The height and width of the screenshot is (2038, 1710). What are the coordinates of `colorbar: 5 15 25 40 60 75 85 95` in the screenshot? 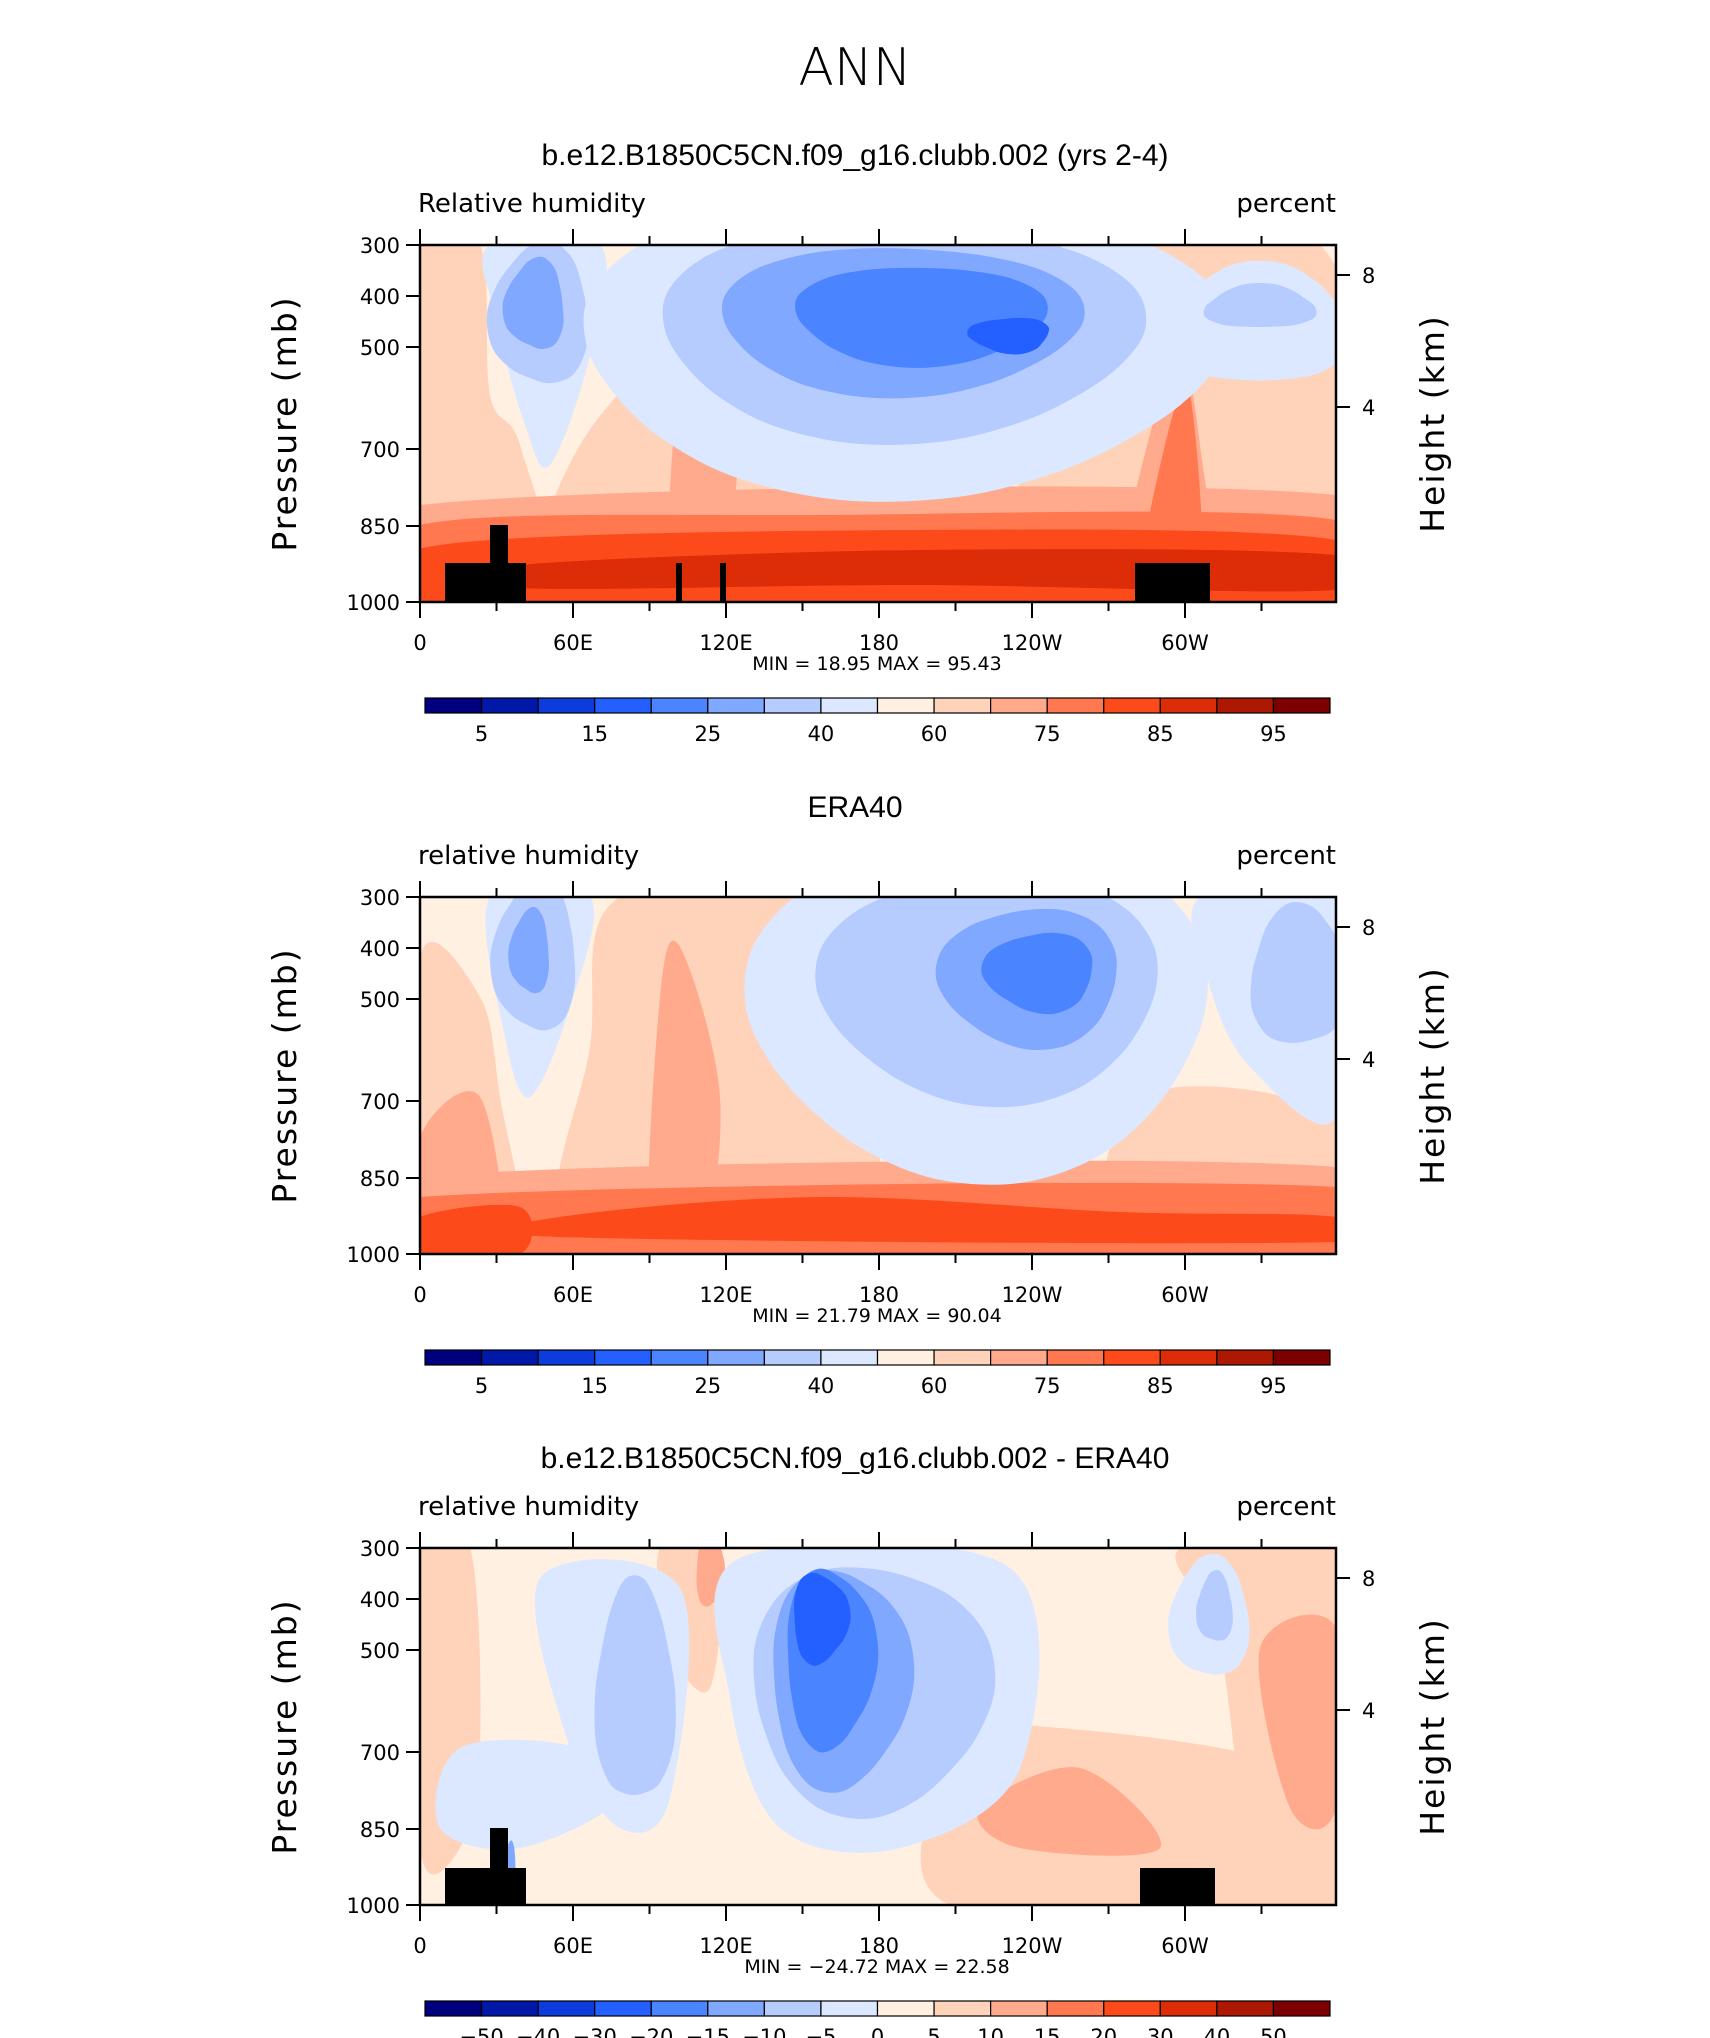 It's located at (877, 721).